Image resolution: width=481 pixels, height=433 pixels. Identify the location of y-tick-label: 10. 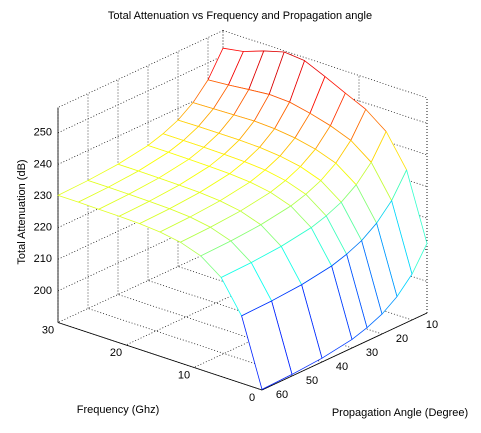
(432, 325).